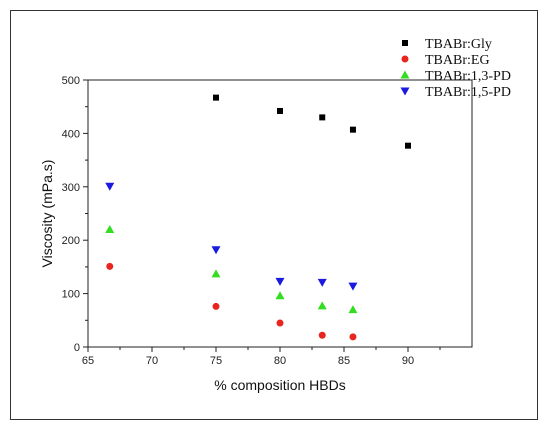 The width and height of the screenshot is (550, 432). Describe the element at coordinates (468, 76) in the screenshot. I see `legend-label: TBABr:1,3-PD` at that location.